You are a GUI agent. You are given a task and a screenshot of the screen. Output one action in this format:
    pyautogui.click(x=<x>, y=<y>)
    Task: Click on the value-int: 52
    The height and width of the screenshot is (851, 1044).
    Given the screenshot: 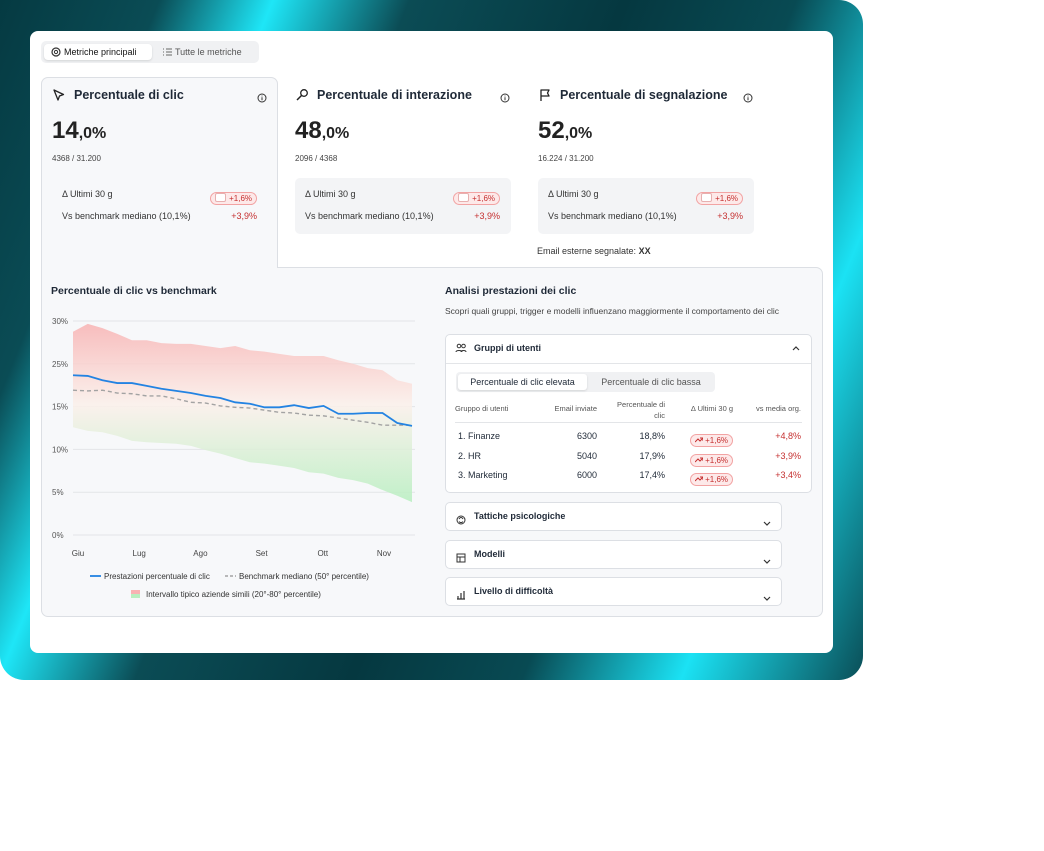 What is the action you would take?
    pyautogui.click(x=551, y=130)
    